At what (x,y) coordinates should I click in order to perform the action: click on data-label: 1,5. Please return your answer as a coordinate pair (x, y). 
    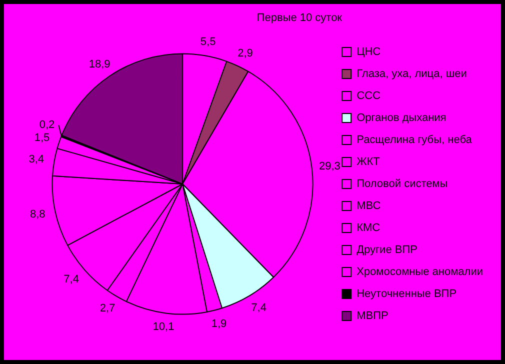
    Looking at the image, I should click on (42, 138).